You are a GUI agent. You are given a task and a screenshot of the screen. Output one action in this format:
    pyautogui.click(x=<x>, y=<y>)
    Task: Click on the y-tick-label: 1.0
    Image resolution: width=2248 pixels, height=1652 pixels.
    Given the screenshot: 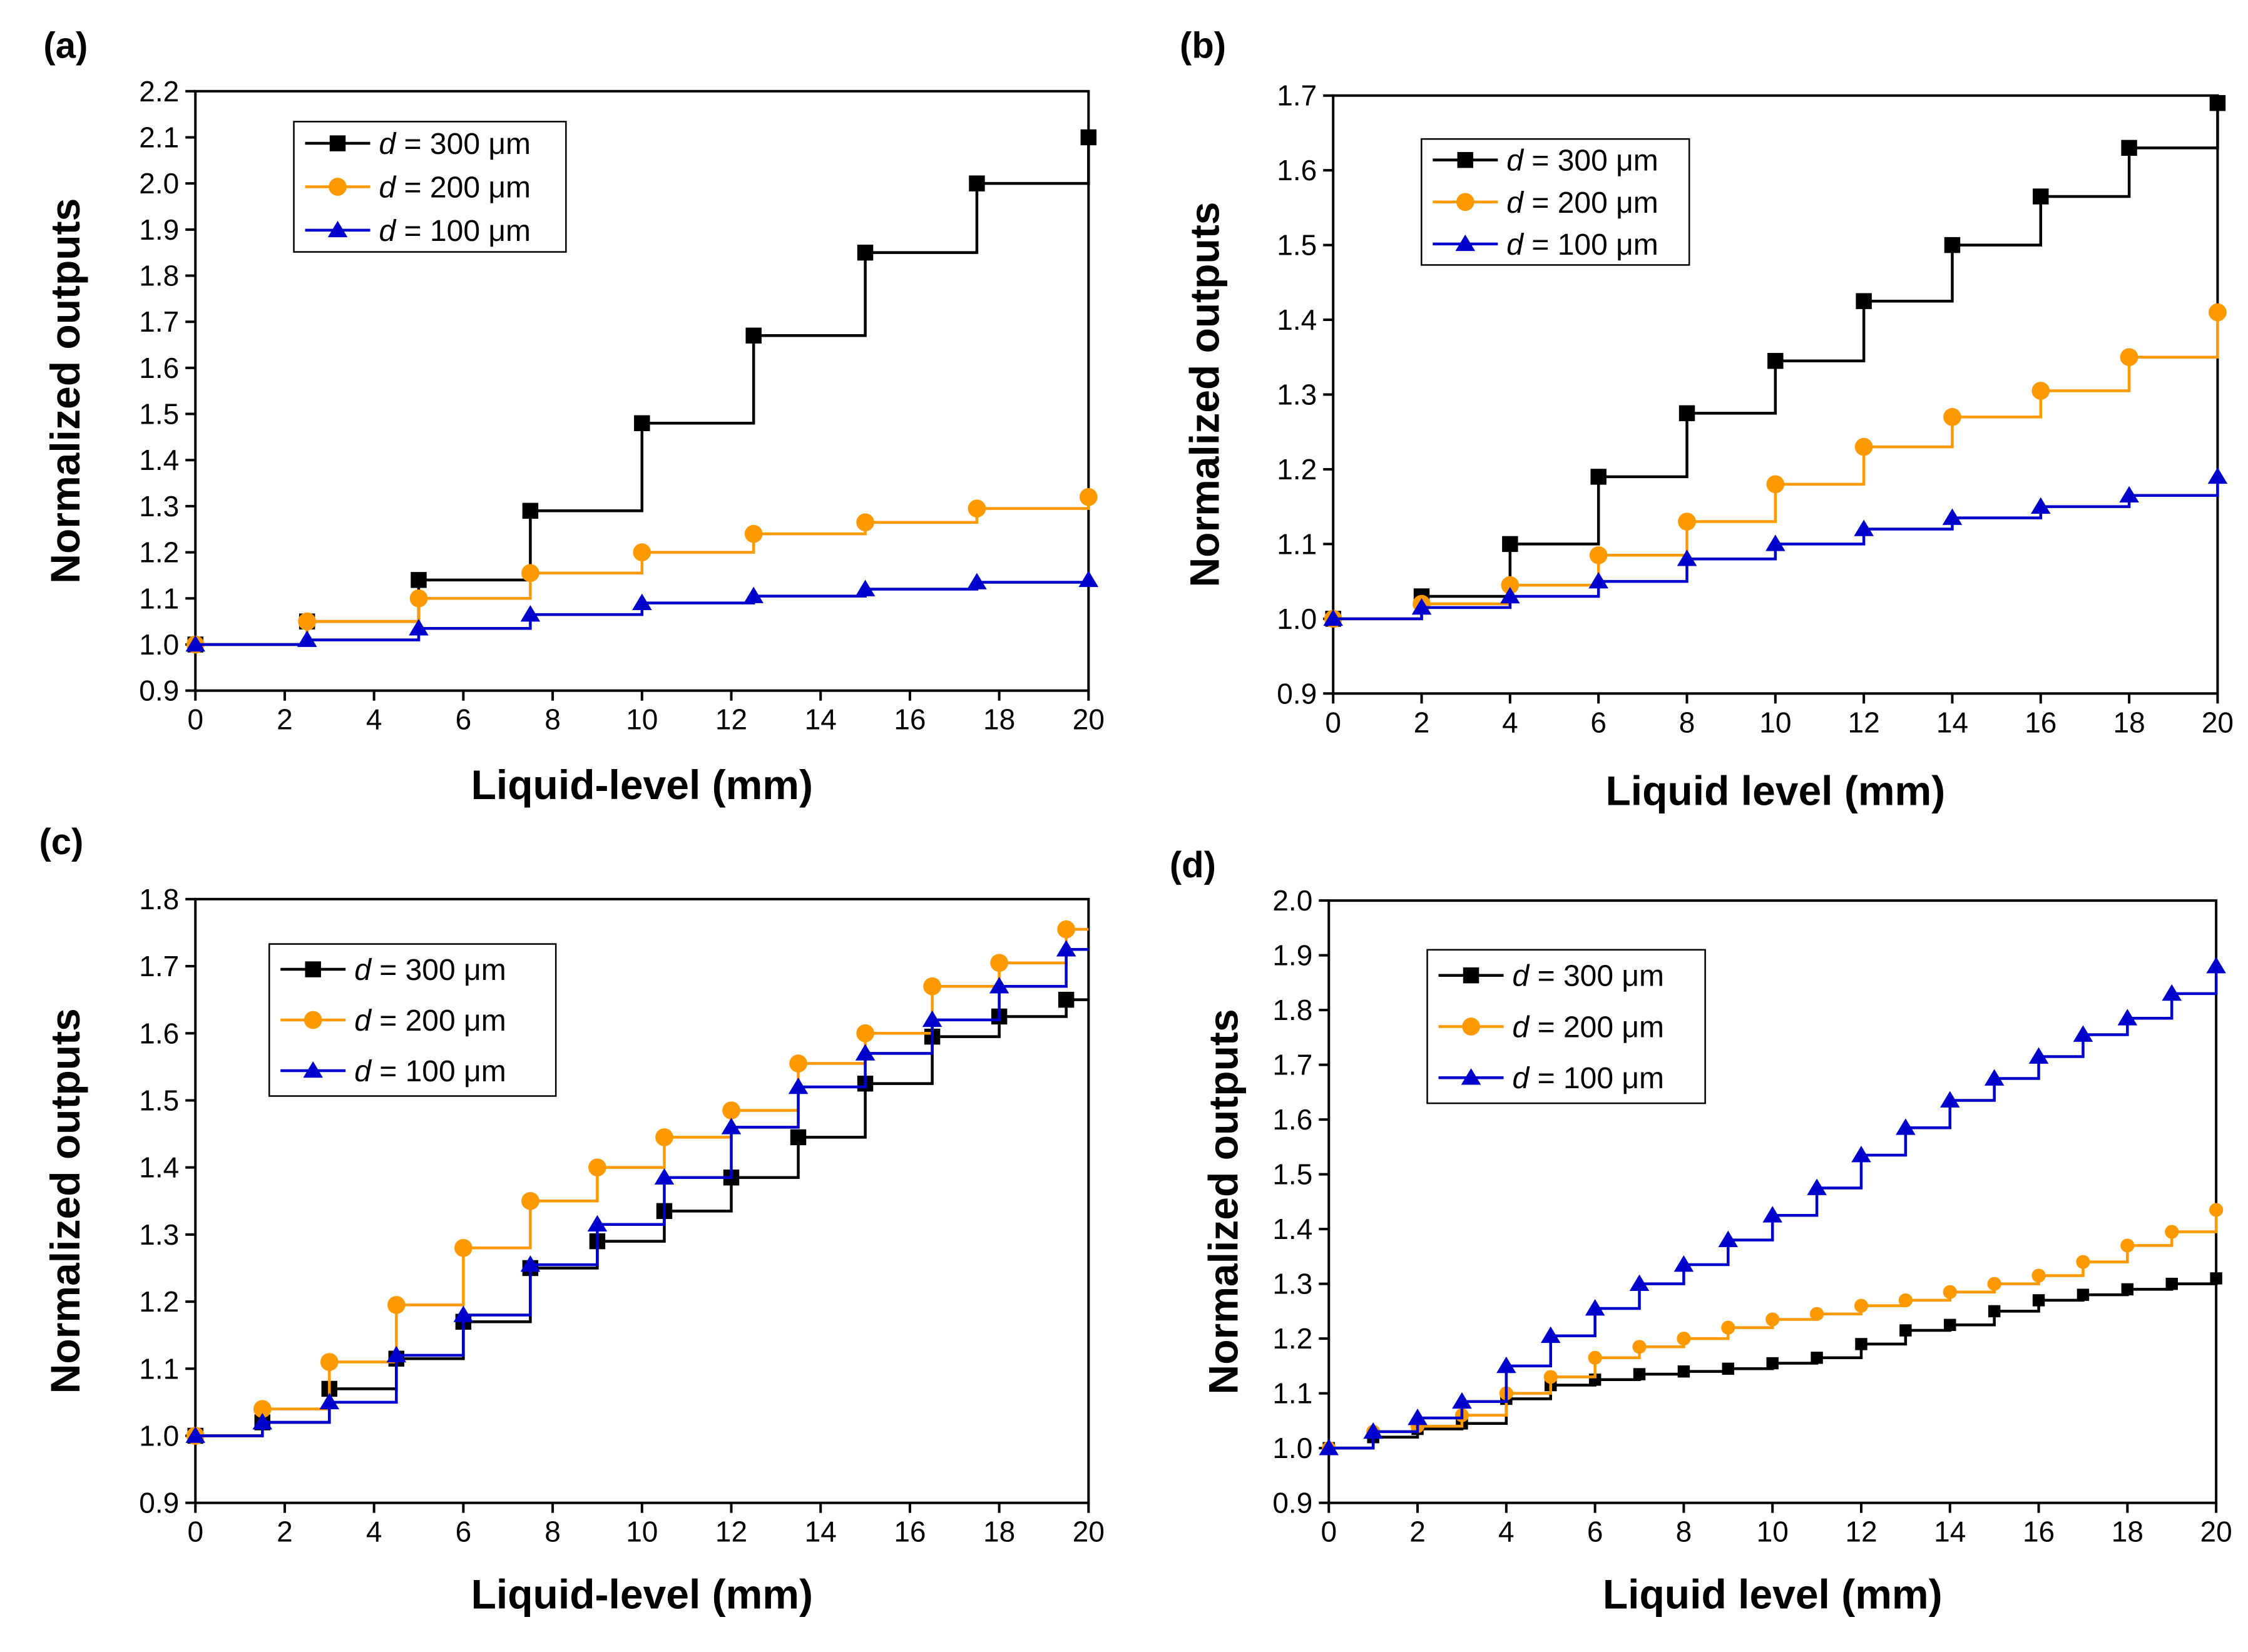 What is the action you would take?
    pyautogui.click(x=1292, y=1448)
    